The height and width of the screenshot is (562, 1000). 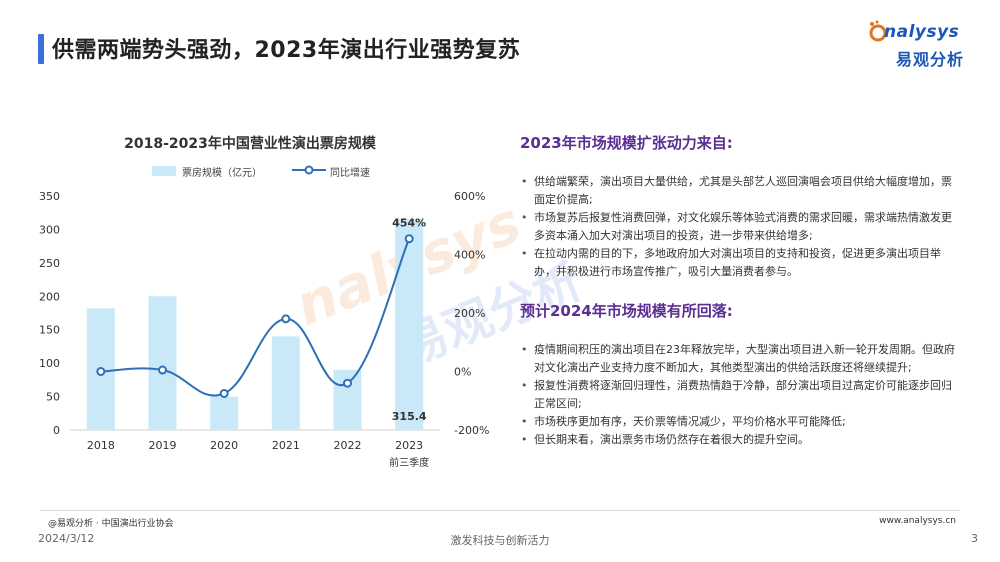 What do you see at coordinates (738, 440) in the screenshot?
I see `section2-bullet: 但长期来看，演出票务市场仍然存在着很大的提升空间。` at bounding box center [738, 440].